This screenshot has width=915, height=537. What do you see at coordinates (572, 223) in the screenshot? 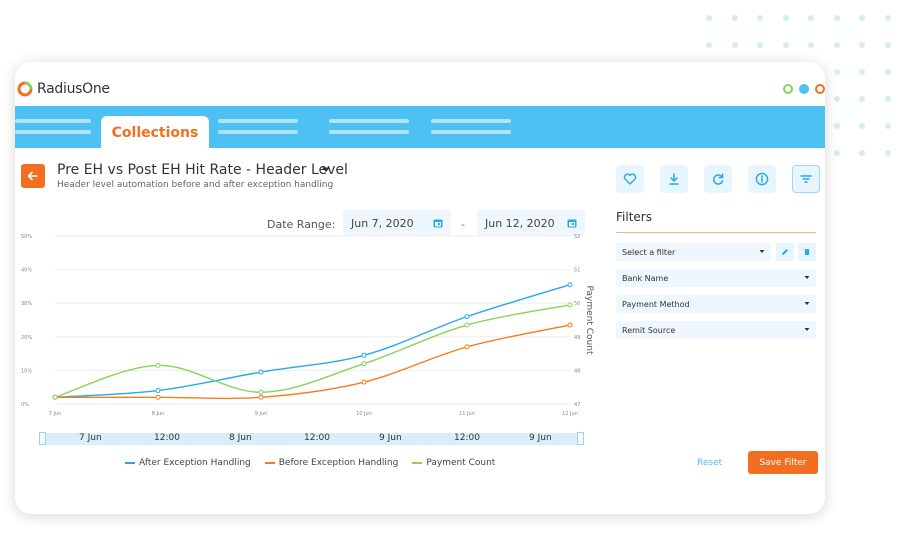
I see `calendar-icon` at bounding box center [572, 223].